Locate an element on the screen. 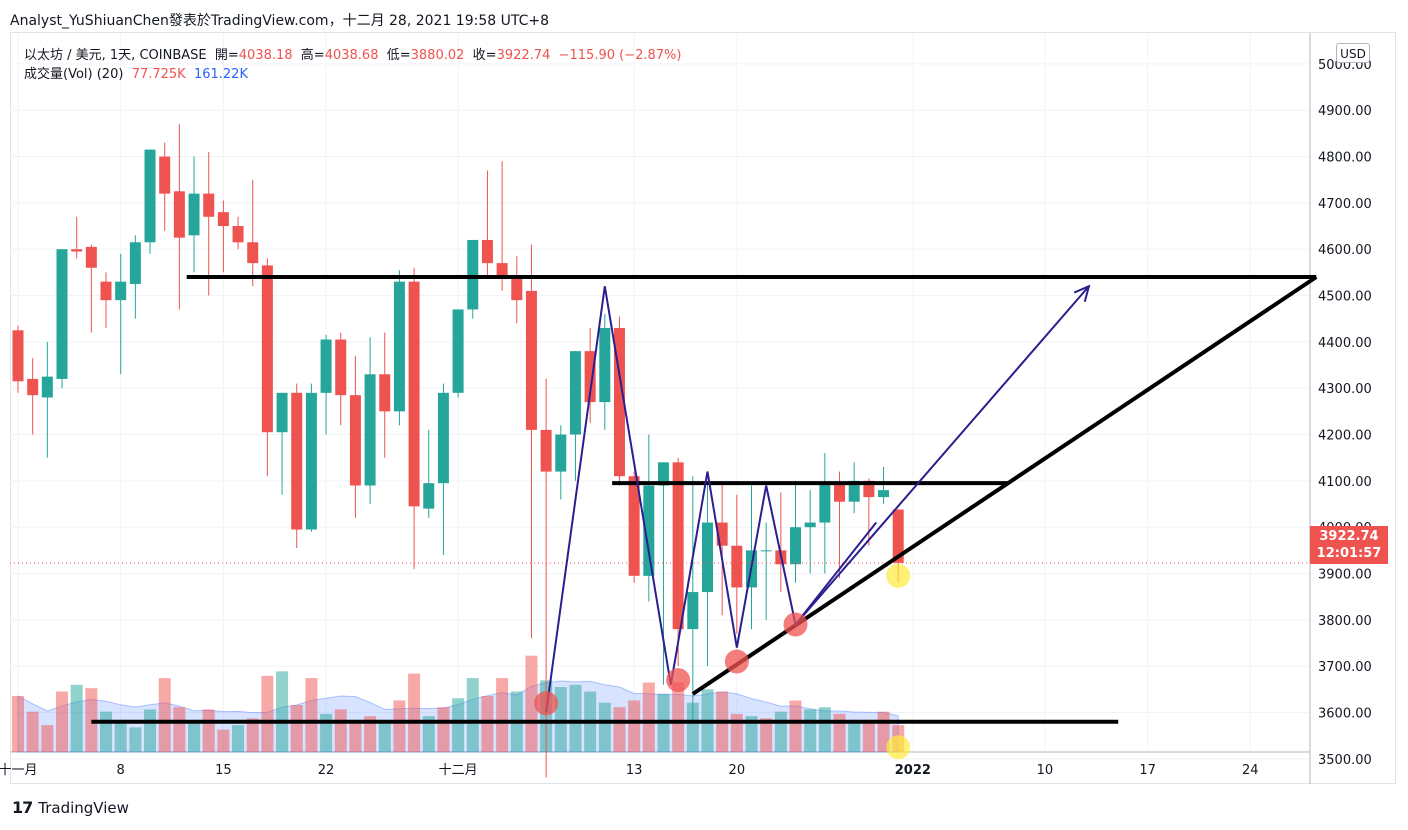 The width and height of the screenshot is (1408, 830). x-tick-label: 22 is located at coordinates (326, 770).